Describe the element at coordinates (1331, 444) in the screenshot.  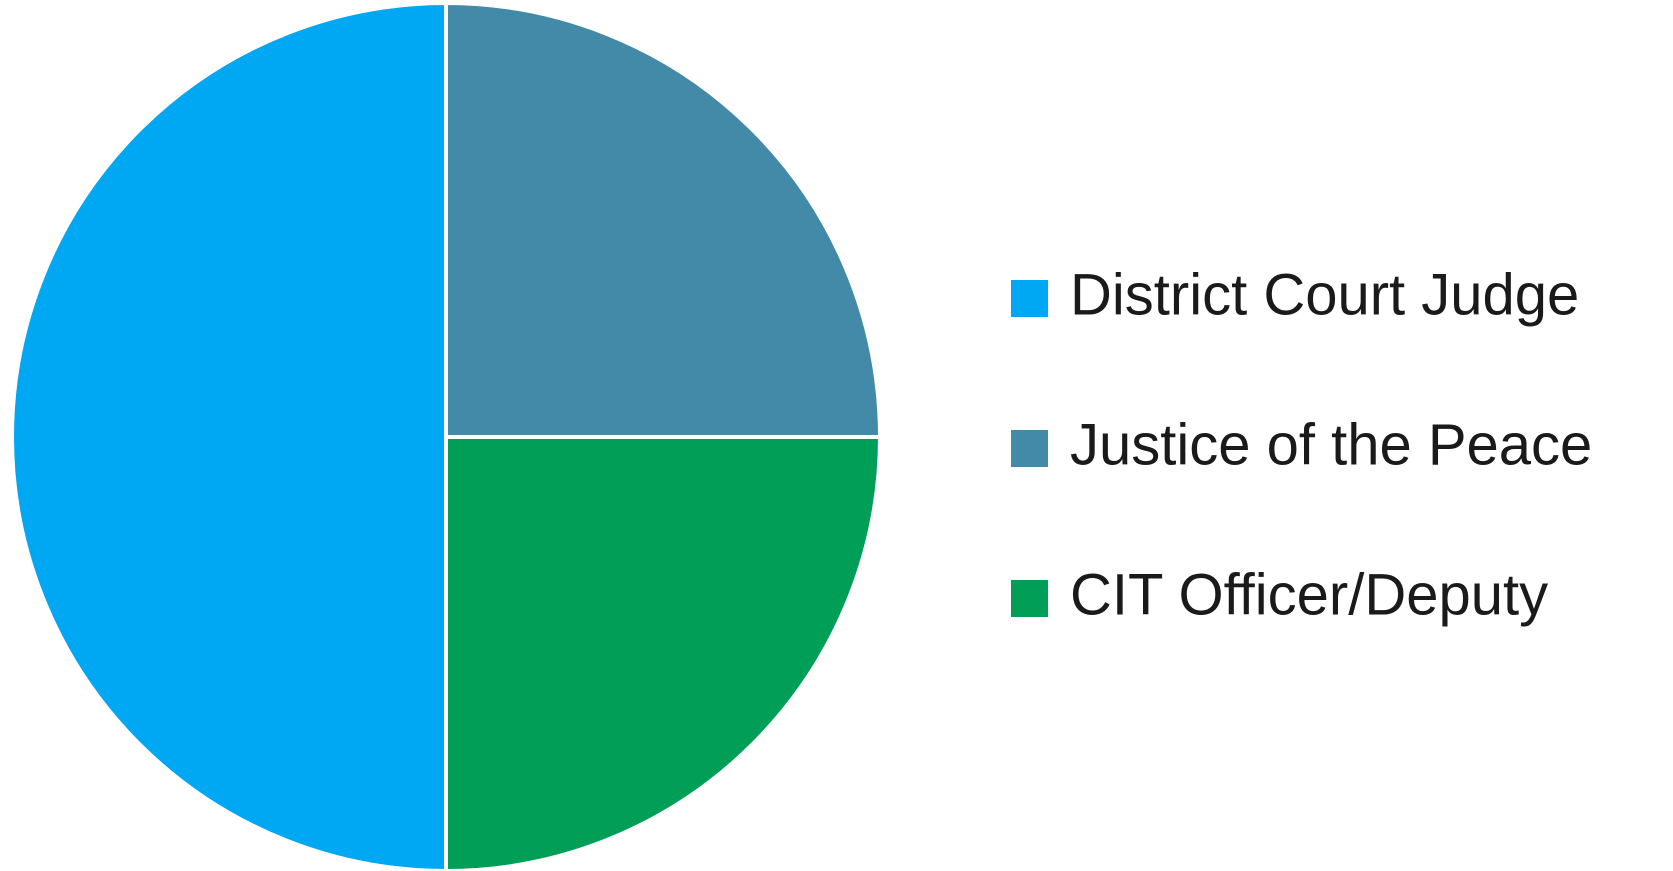
I see `legend-label: Justice of the Peace` at that location.